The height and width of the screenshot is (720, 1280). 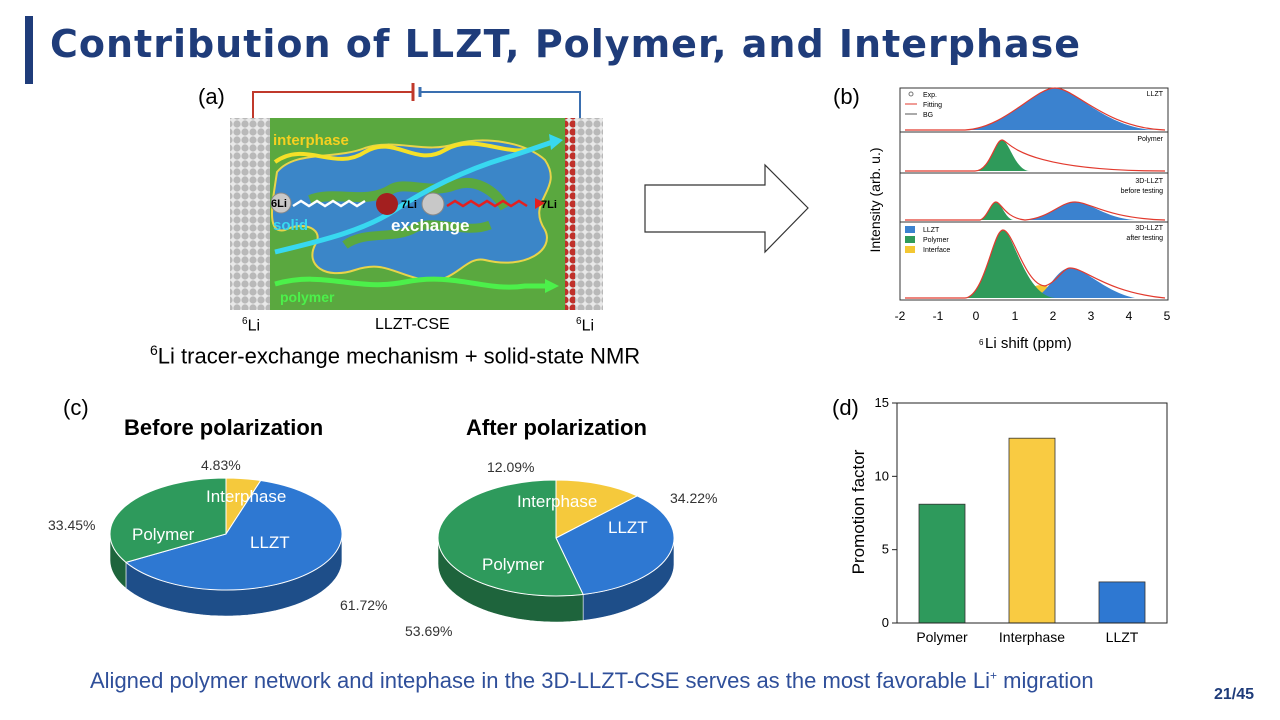 I want to click on xtick-label-polymer: Polymer, so click(x=942, y=637).